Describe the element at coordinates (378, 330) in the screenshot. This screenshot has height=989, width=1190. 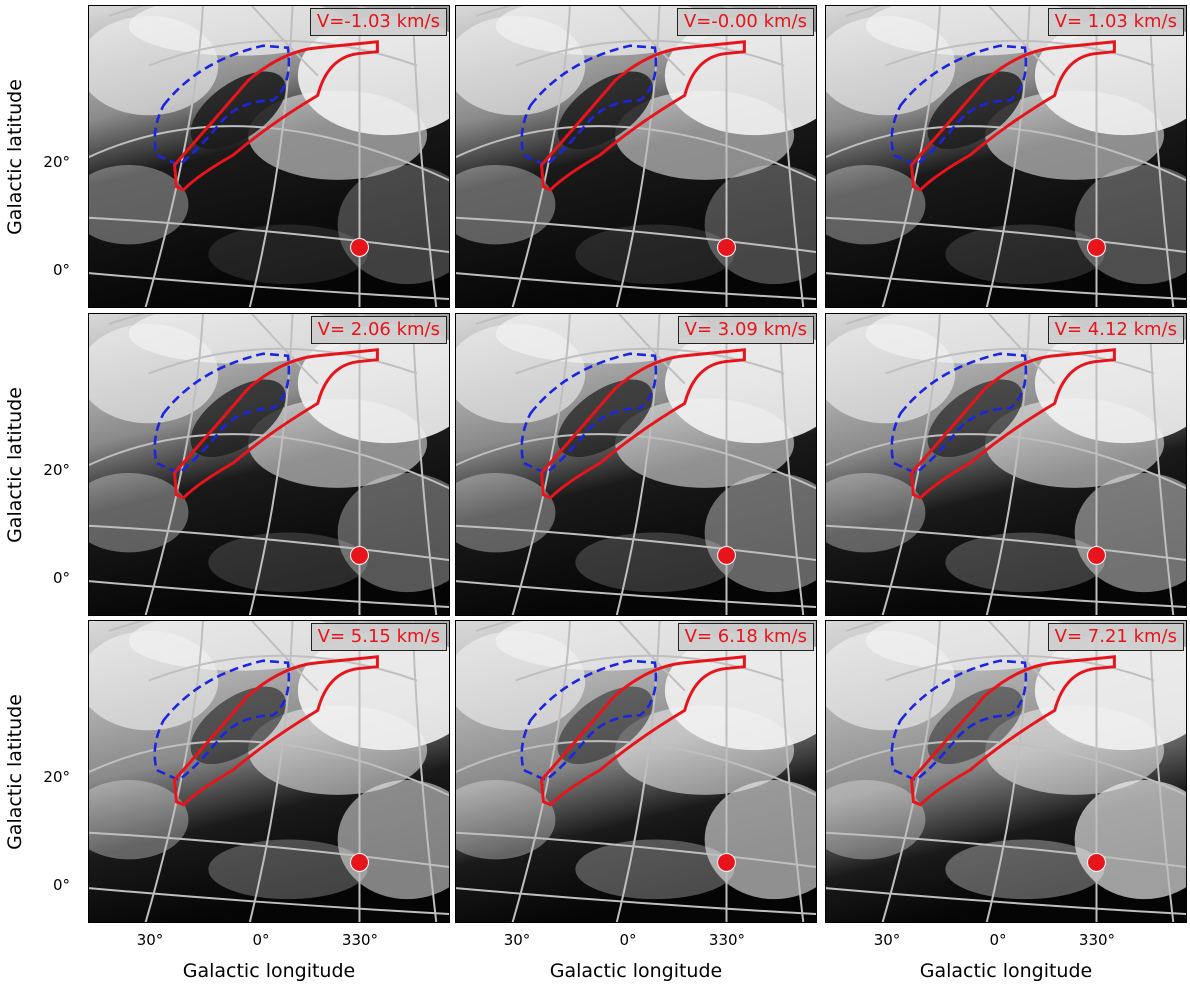
I see `velocity-label: V= 2.06 km/s` at that location.